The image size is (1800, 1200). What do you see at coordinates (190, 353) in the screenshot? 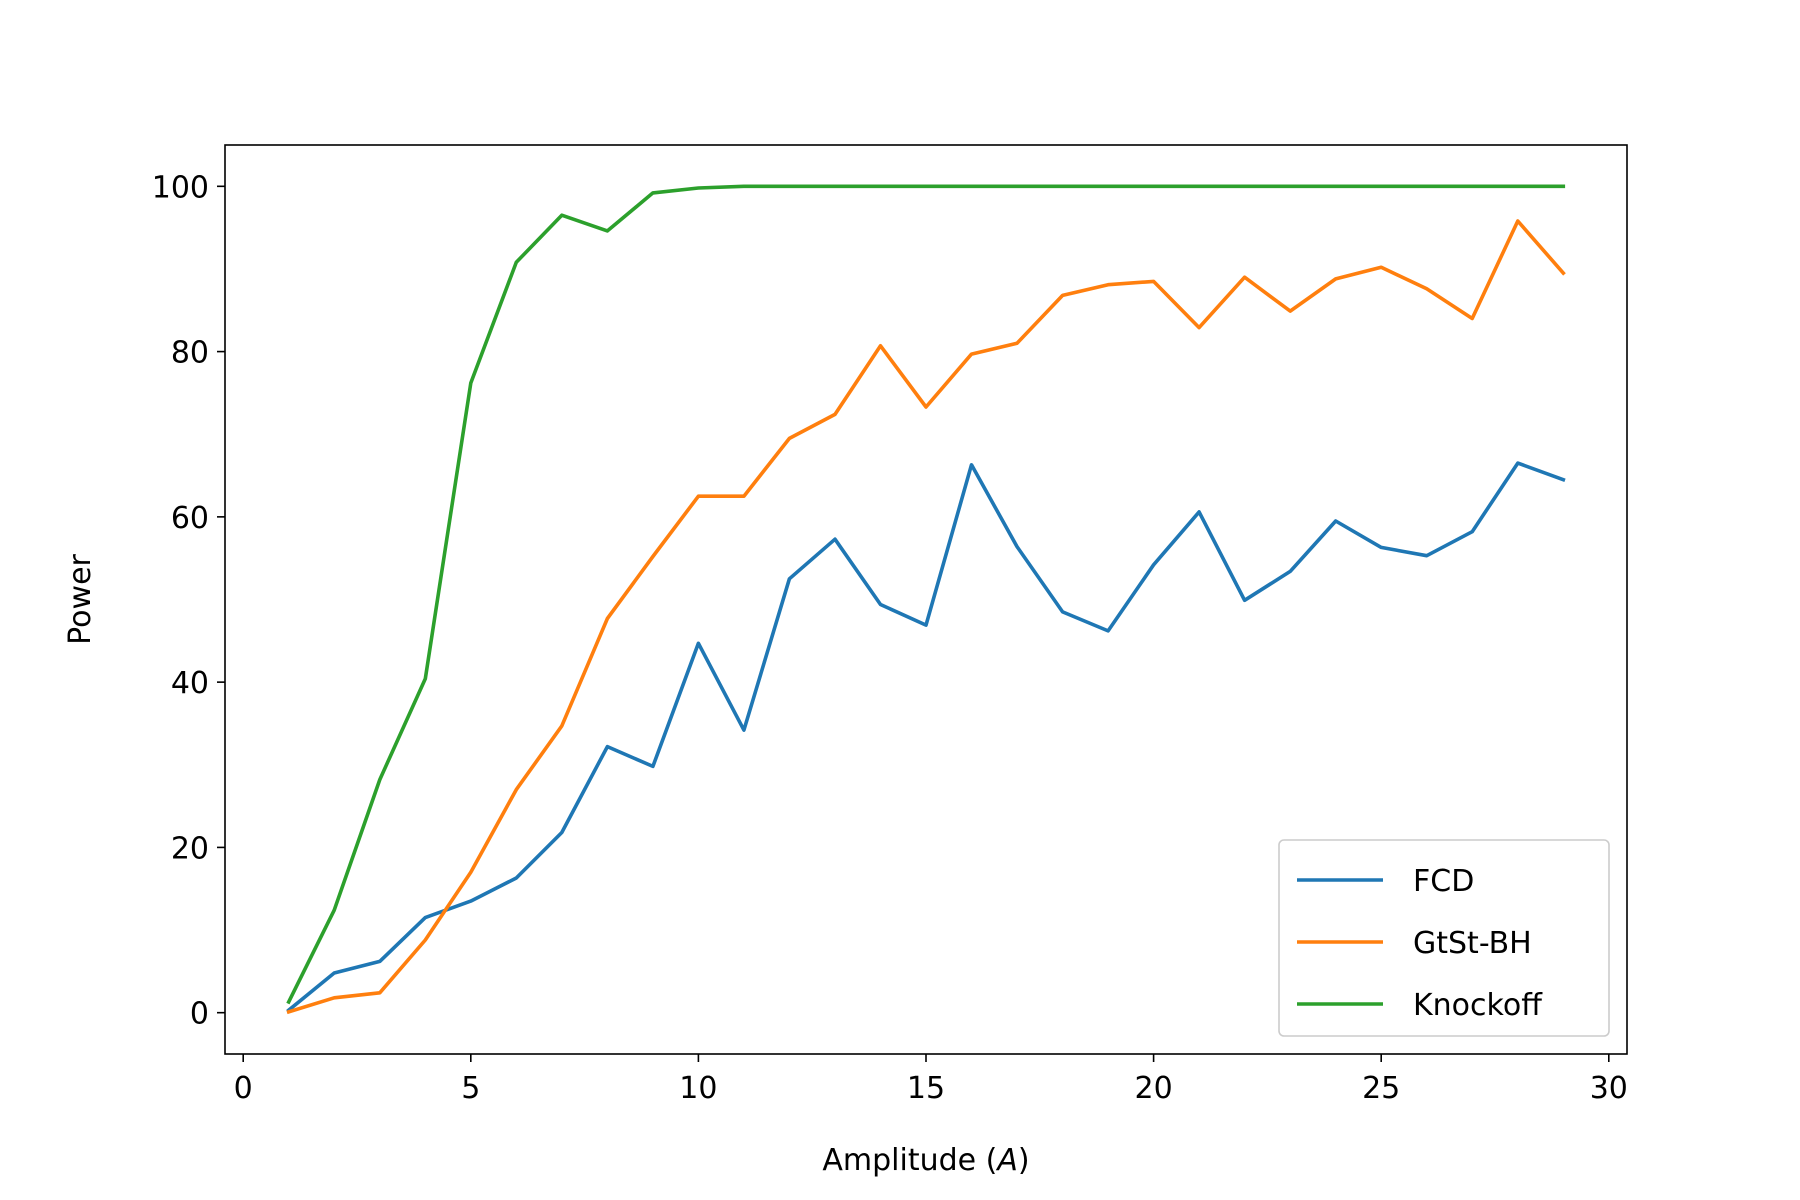
I see `y-tick-label: 80` at bounding box center [190, 353].